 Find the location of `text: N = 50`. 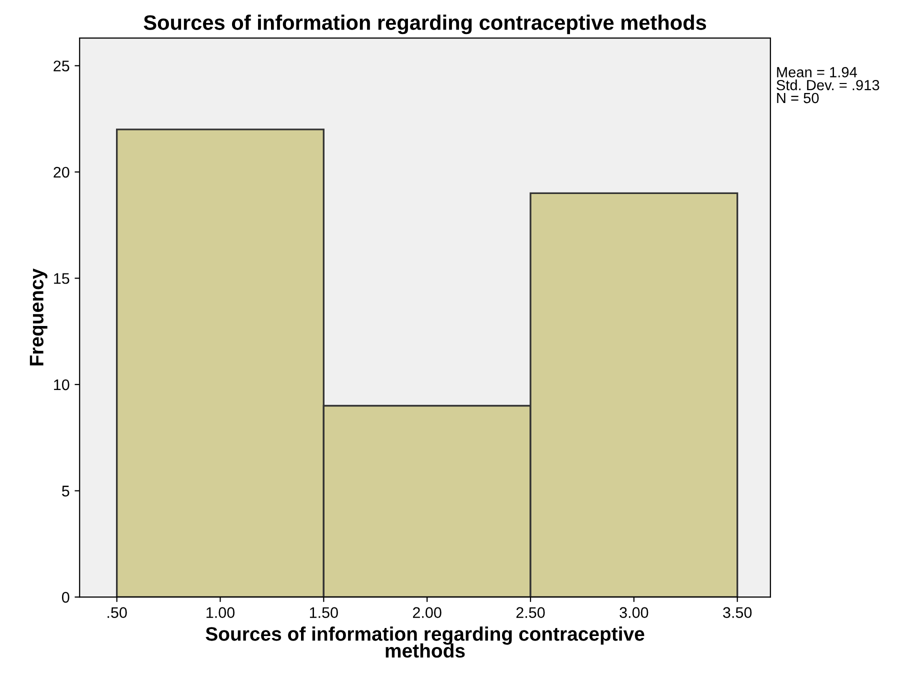

text: N = 50 is located at coordinates (798, 98).